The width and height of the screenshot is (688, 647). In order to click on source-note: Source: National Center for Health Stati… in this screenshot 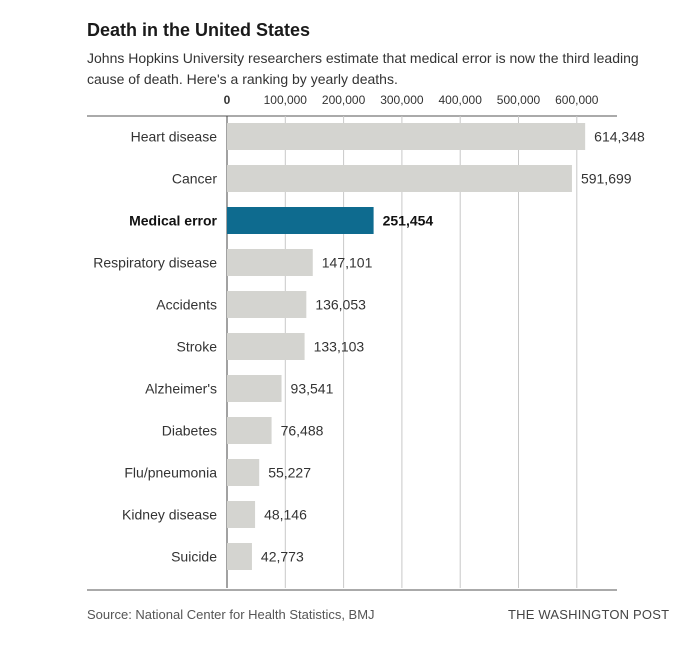, I will do `click(231, 614)`.